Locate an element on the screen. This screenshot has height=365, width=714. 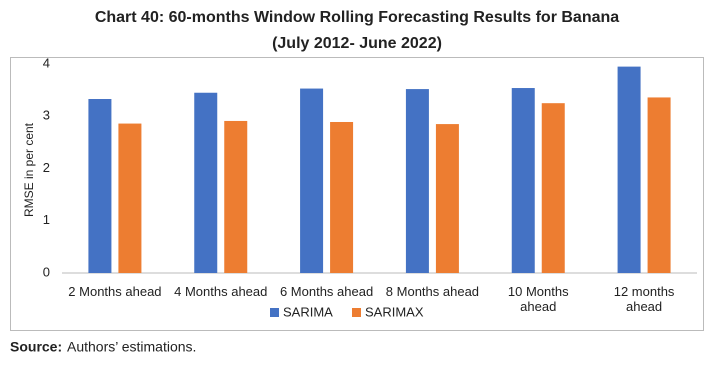
y-tick-label: 4 is located at coordinates (46, 62).